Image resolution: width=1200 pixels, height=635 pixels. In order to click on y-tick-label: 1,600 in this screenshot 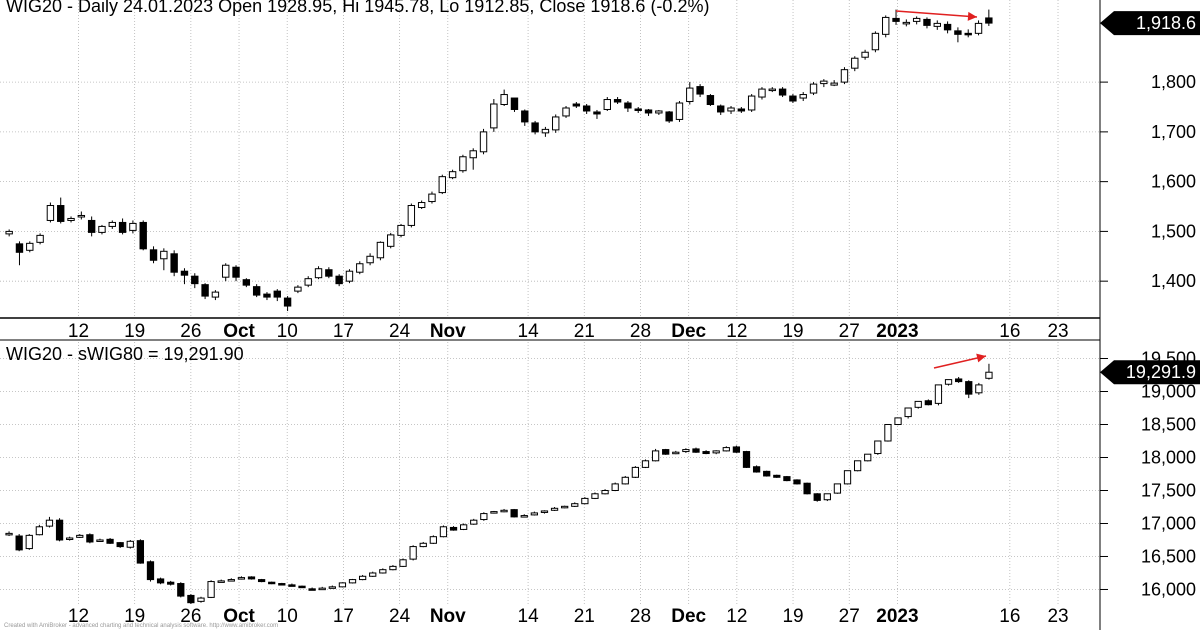, I will do `click(1173, 182)`.